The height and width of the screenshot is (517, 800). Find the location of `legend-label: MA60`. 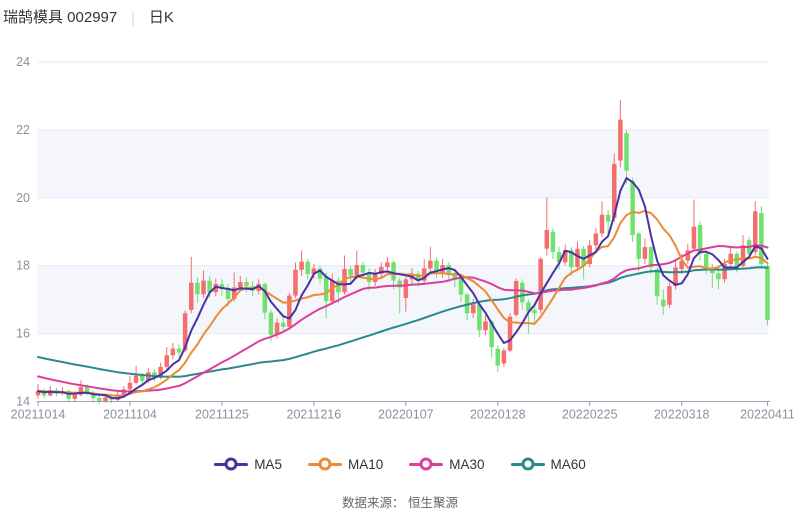

legend-label: MA60 is located at coordinates (568, 464).